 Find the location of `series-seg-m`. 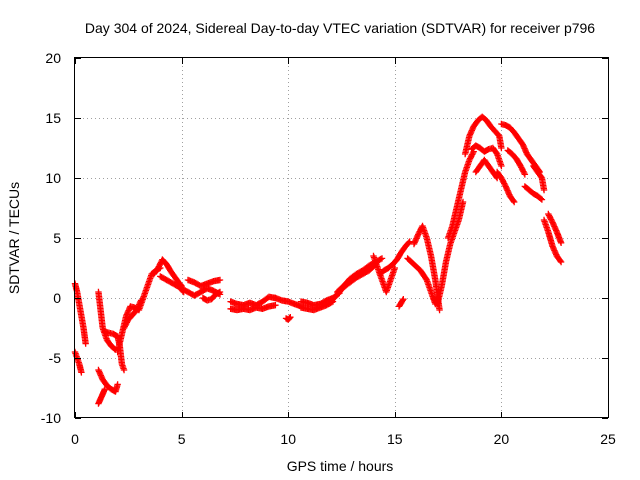

series-seg-m is located at coordinates (211, 296).